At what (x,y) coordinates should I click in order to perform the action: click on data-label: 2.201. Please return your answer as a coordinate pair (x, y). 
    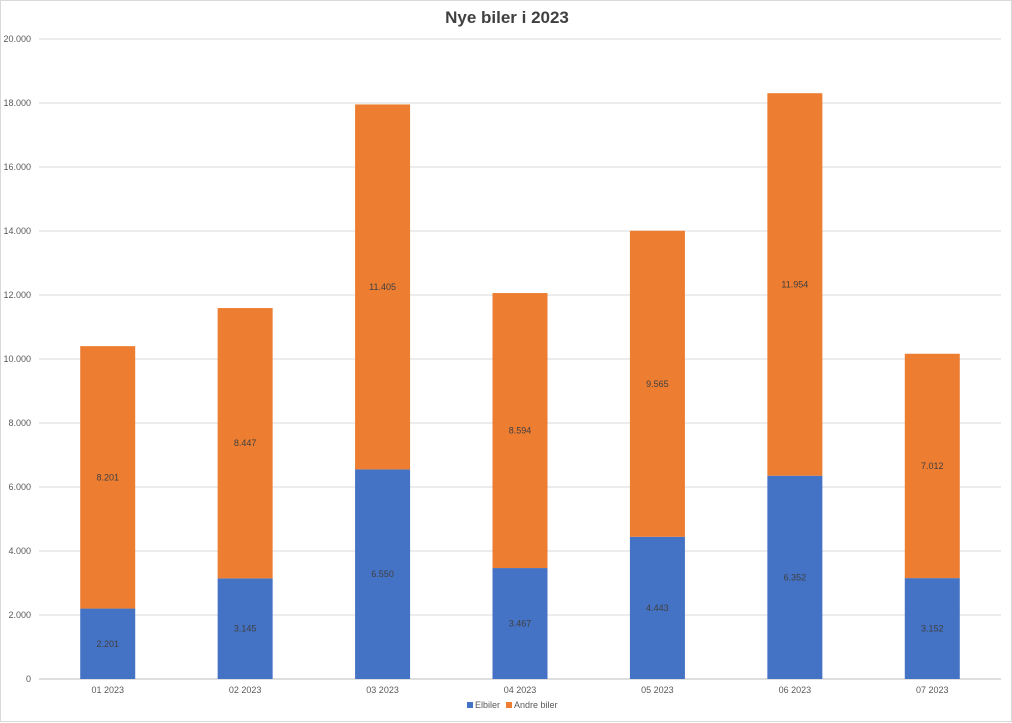
    Looking at the image, I should click on (107, 644).